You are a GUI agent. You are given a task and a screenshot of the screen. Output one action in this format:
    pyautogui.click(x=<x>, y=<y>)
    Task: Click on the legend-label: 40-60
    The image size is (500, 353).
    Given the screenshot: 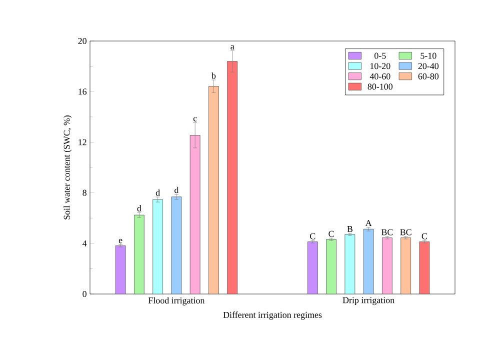 What is the action you would take?
    pyautogui.click(x=380, y=76)
    